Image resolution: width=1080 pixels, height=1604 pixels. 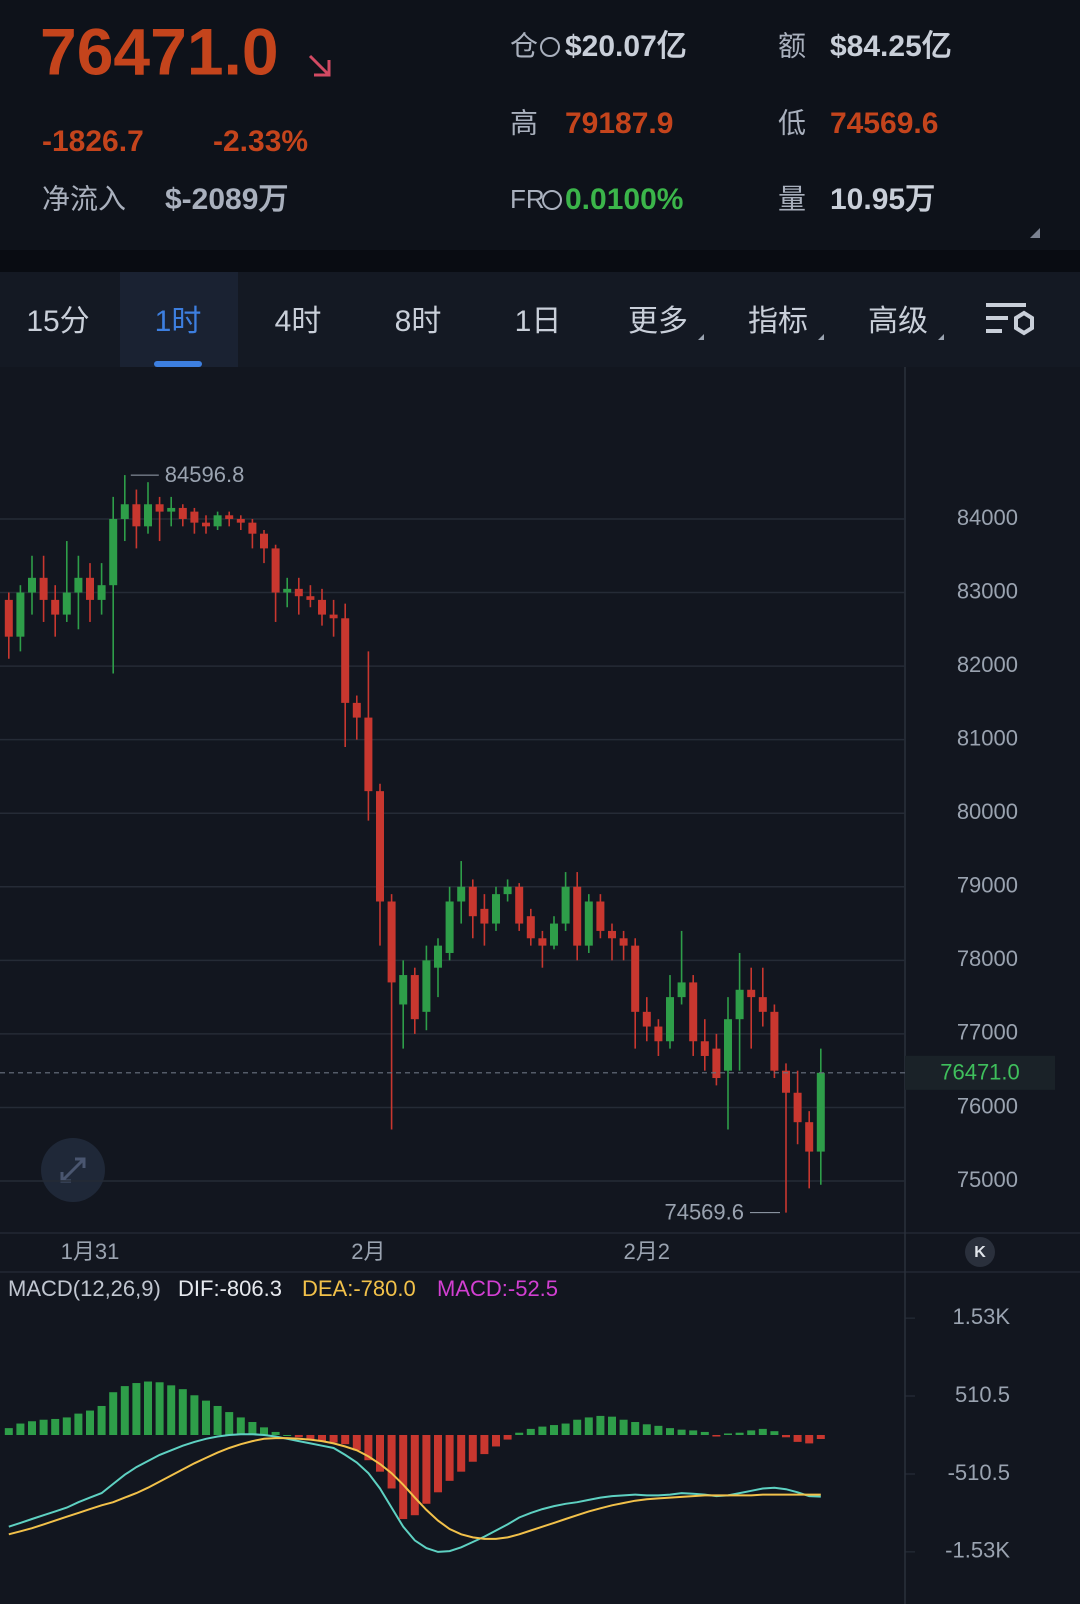 I want to click on down-arrow-icon, so click(x=319, y=65).